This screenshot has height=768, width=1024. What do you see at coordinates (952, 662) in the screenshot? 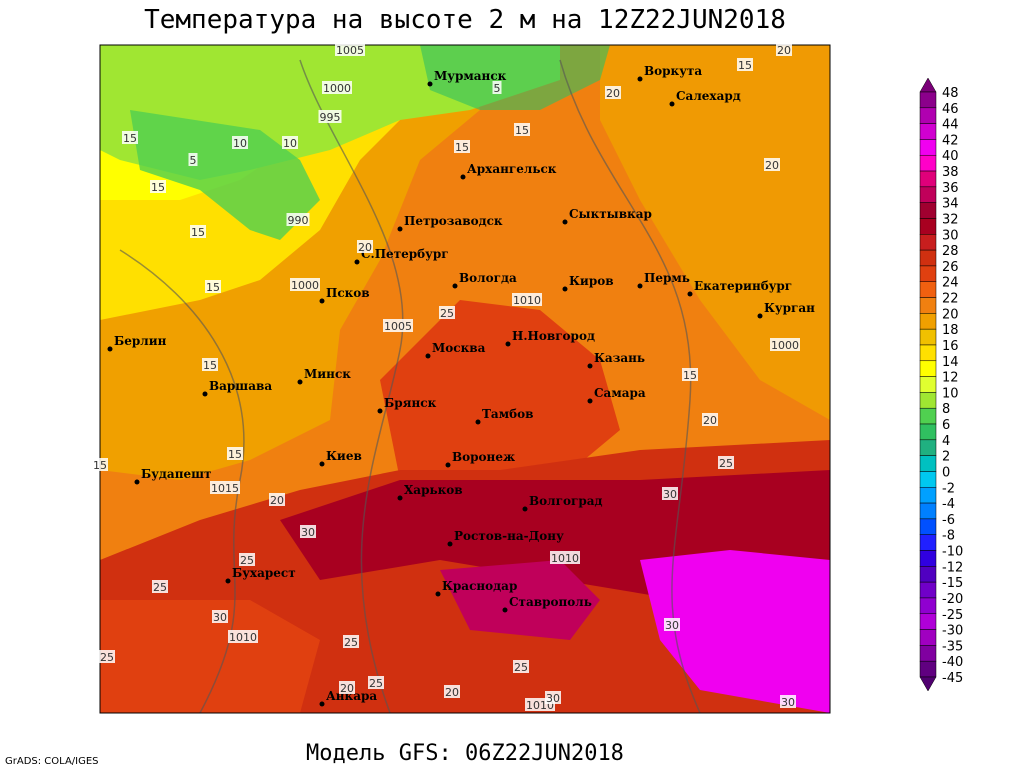
I see `colorbar-label: -40` at bounding box center [952, 662].